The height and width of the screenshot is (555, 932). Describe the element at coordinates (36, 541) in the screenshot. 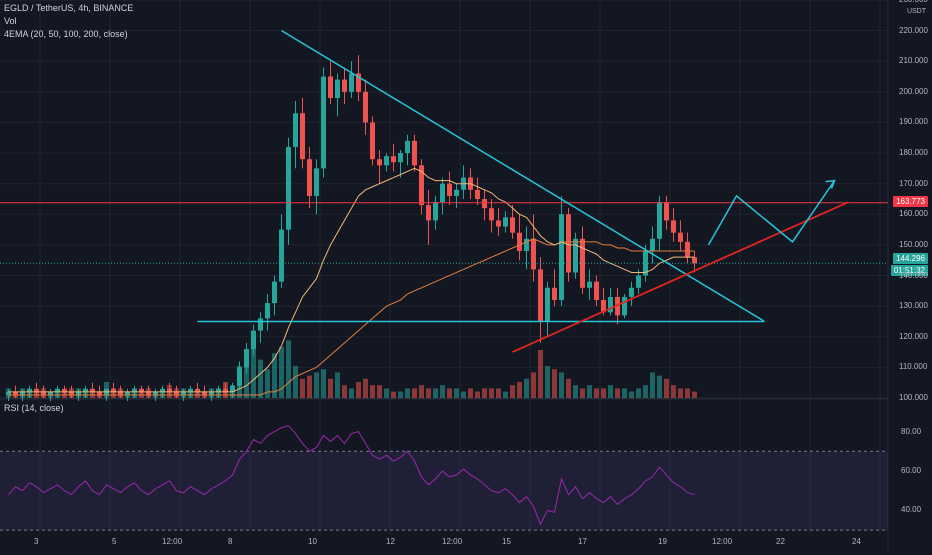

I see `time-tick-label: 3` at that location.